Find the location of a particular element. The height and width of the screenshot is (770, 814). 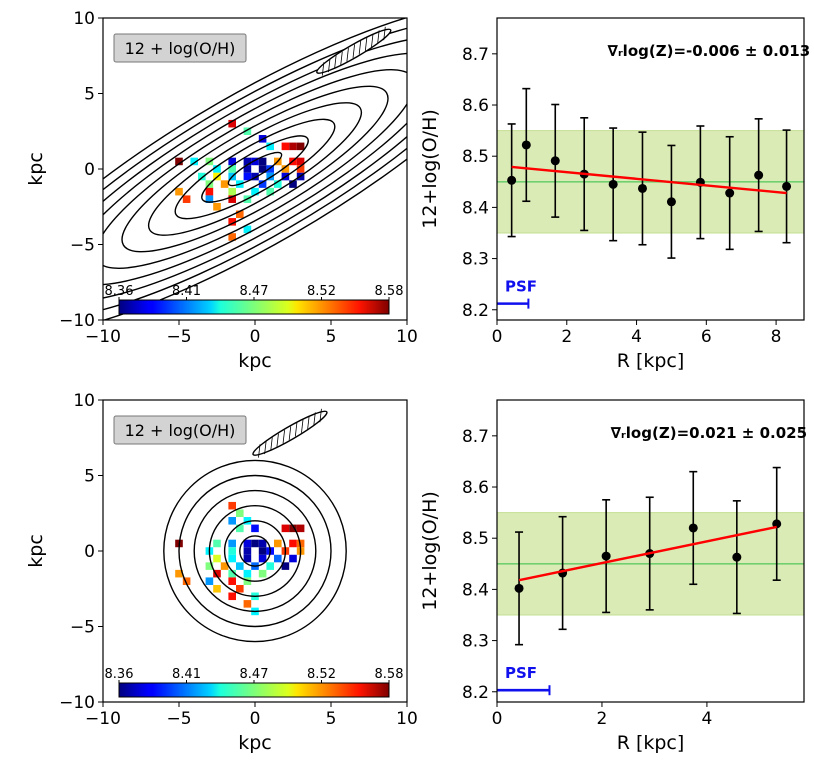

colorbar-tick-label: 8.58 is located at coordinates (389, 291).